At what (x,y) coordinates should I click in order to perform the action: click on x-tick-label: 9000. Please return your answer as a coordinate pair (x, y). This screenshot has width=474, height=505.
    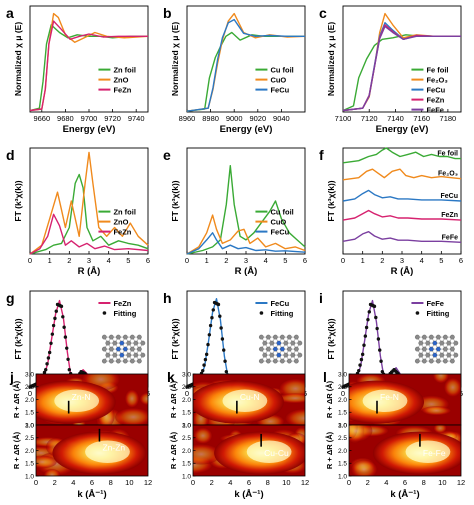
    Looking at the image, I should click on (234, 118).